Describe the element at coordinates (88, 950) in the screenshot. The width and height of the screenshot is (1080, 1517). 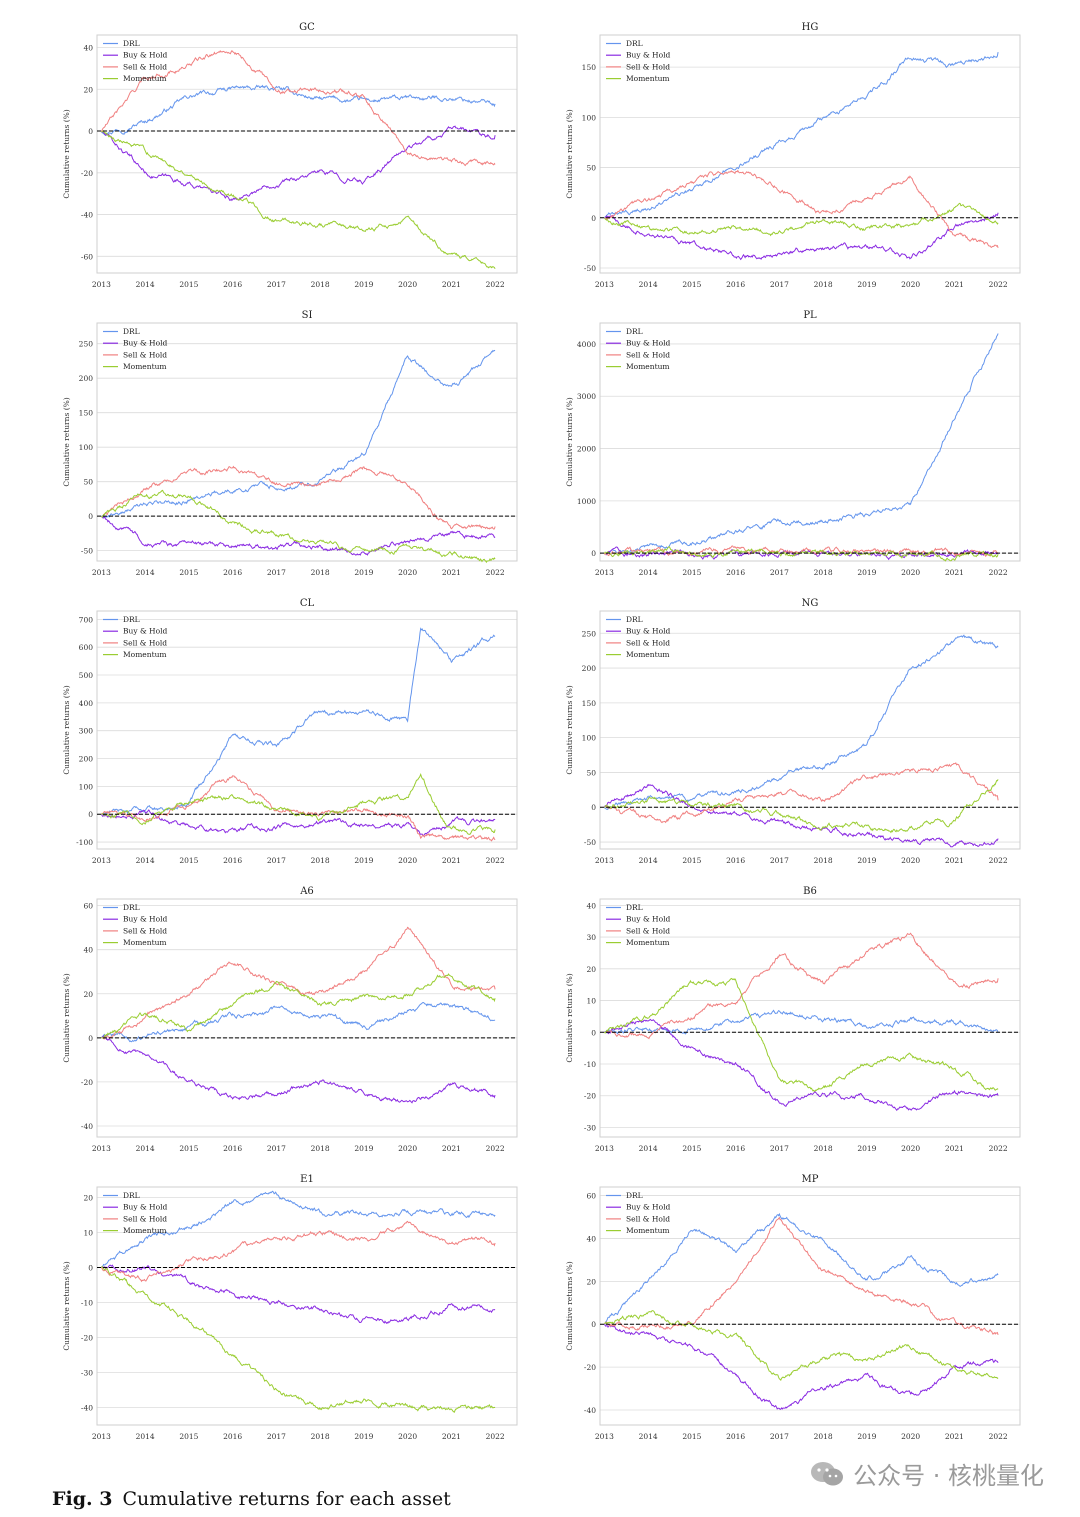
I see `y-tick-label: 40` at that location.